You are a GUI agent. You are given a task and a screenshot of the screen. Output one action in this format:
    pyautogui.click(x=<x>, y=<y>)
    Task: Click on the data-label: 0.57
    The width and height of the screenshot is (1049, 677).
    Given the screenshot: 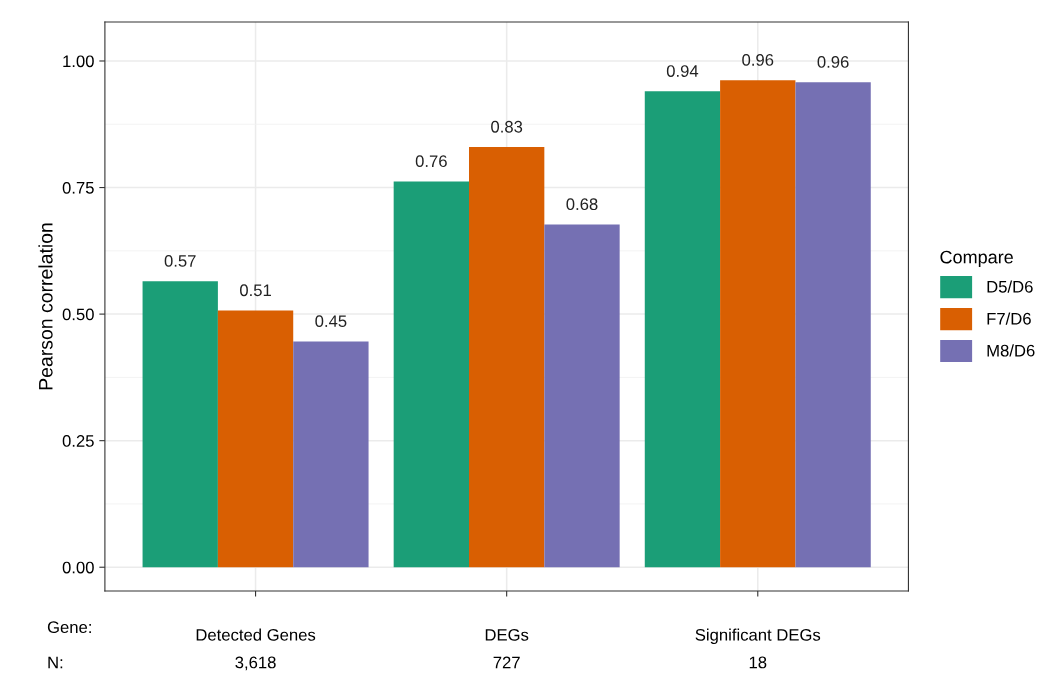 What is the action you would take?
    pyautogui.click(x=180, y=260)
    